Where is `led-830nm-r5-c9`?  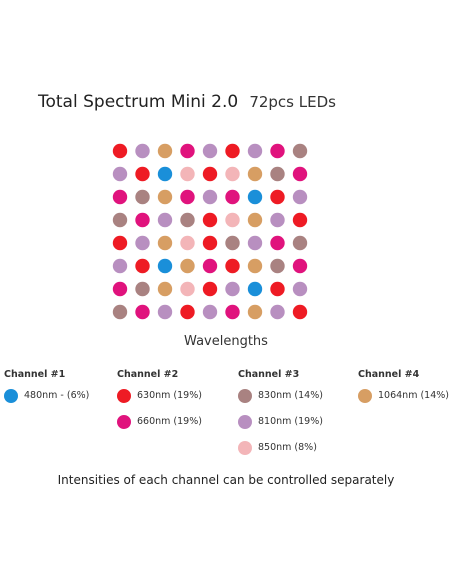 led-830nm-r5-c9 is located at coordinates (300, 243).